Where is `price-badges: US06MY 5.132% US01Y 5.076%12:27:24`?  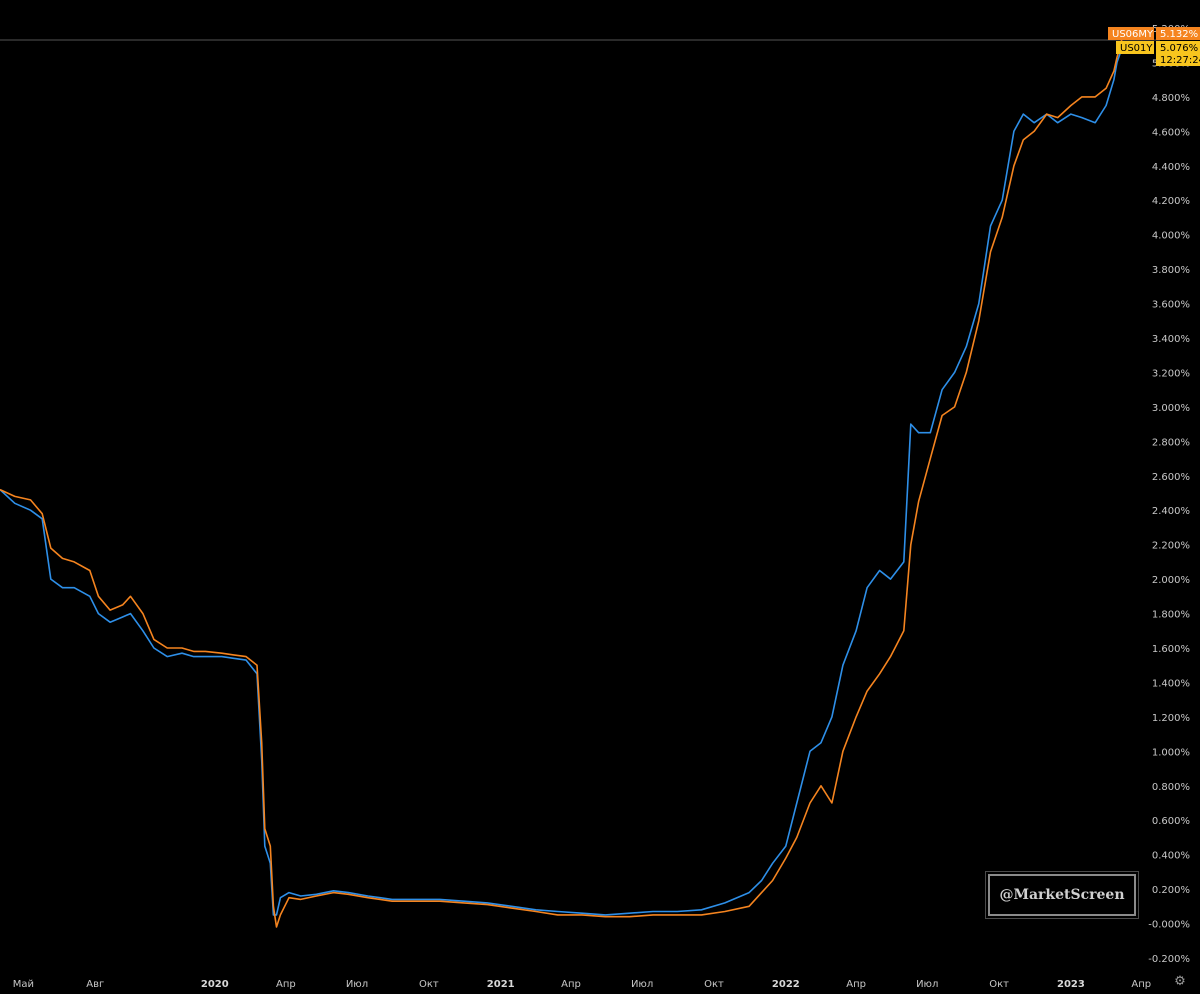
price-badges: US06MY 5.132% US01Y 5.076%12:27:24 is located at coordinates (1154, 46).